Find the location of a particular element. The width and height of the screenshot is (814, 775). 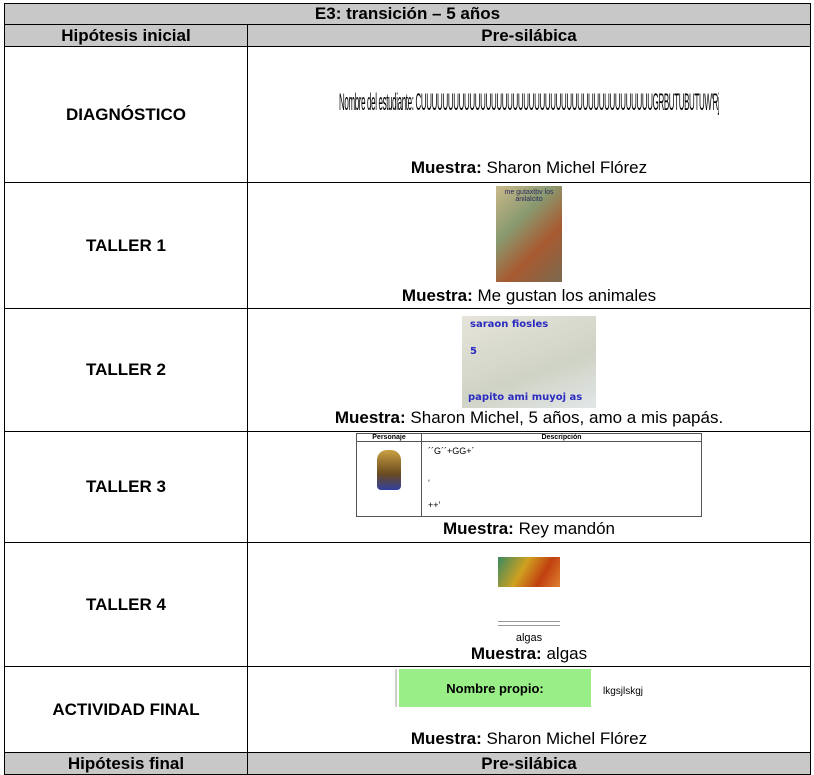

image-text: ++’ is located at coordinates (434, 505).